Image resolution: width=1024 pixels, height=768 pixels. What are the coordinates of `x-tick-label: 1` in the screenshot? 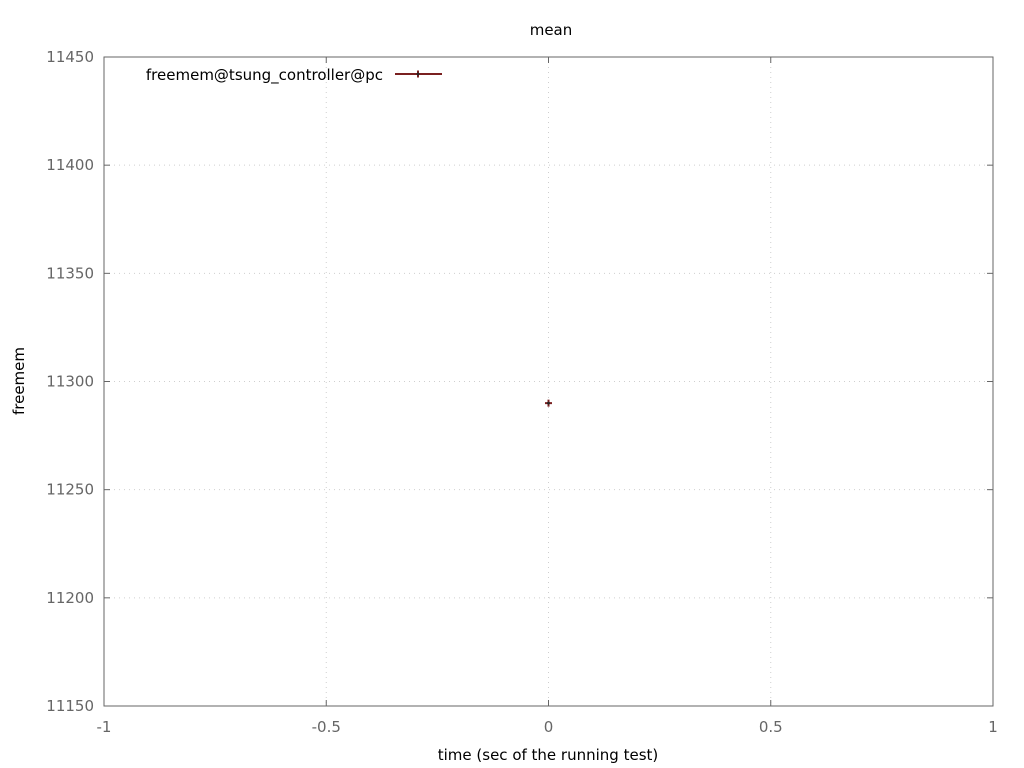 It's located at (993, 727).